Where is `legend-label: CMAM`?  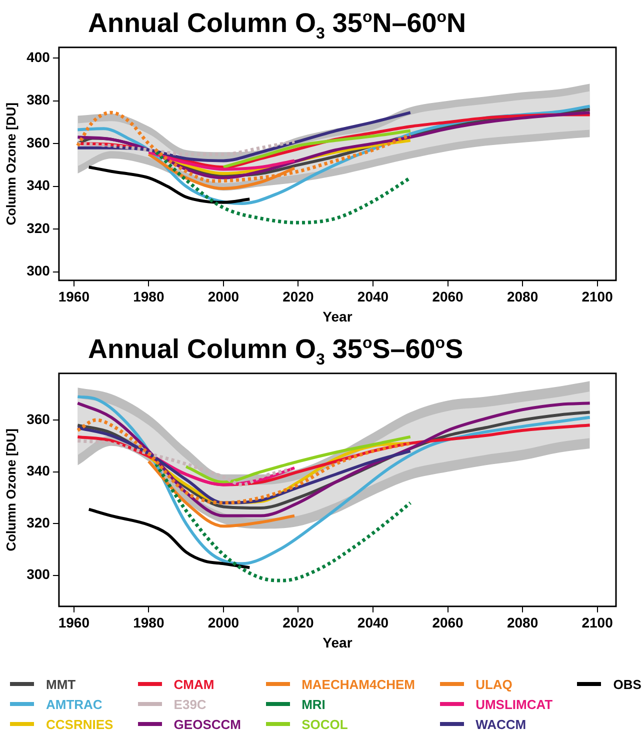 legend-label: CMAM is located at coordinates (194, 684).